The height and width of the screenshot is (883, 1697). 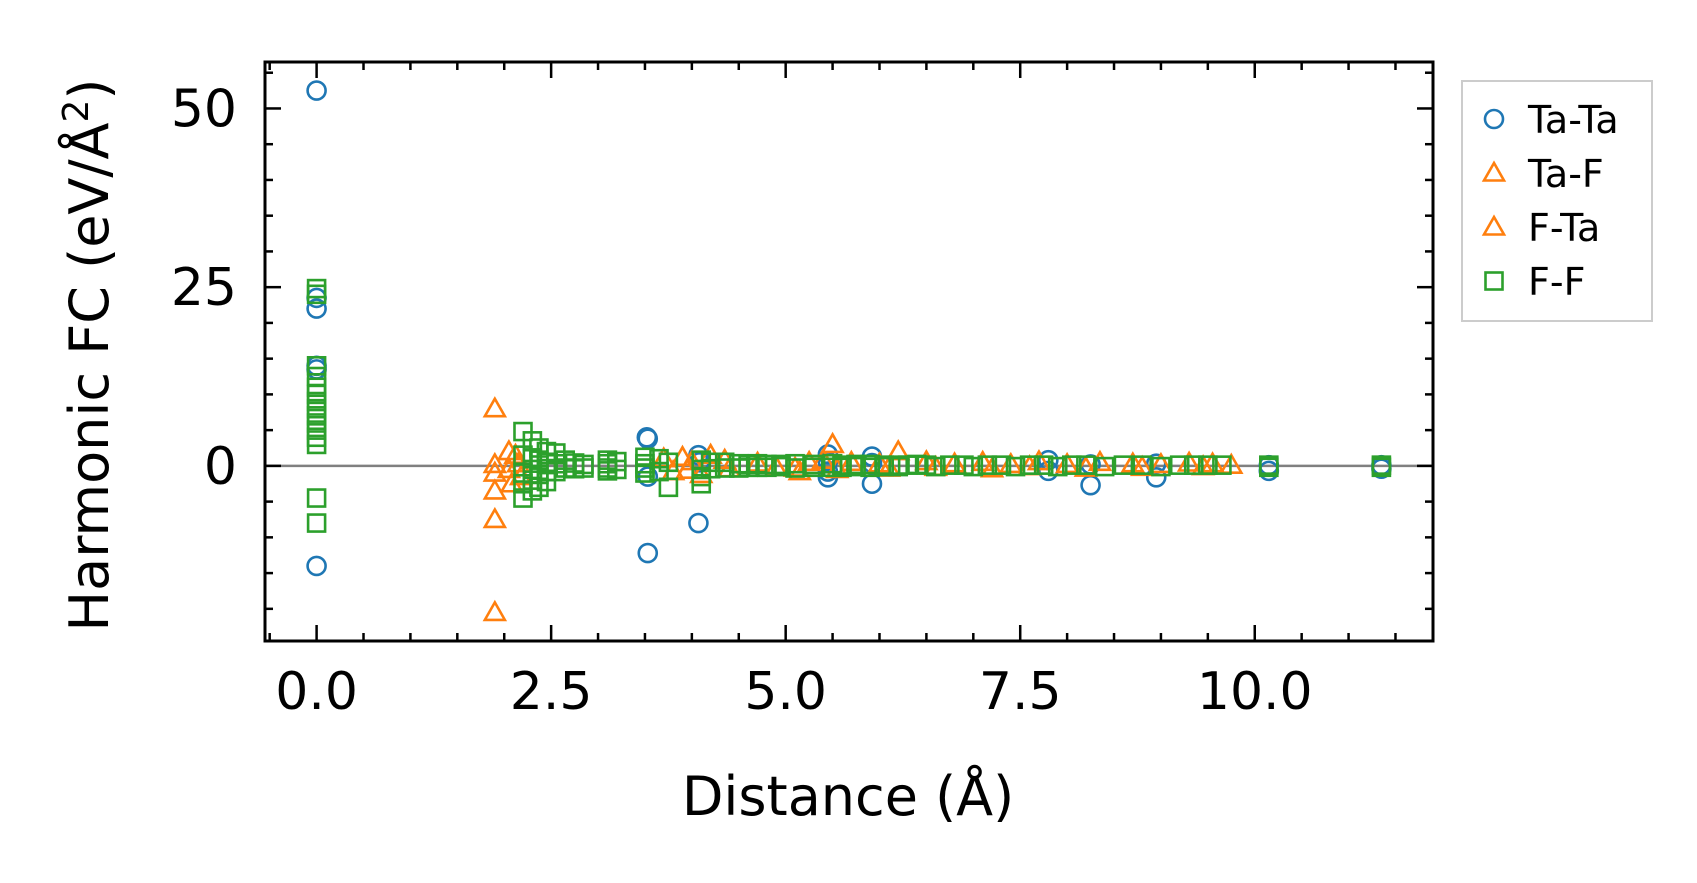 I want to click on legend-label: Ta-F, so click(x=1565, y=174).